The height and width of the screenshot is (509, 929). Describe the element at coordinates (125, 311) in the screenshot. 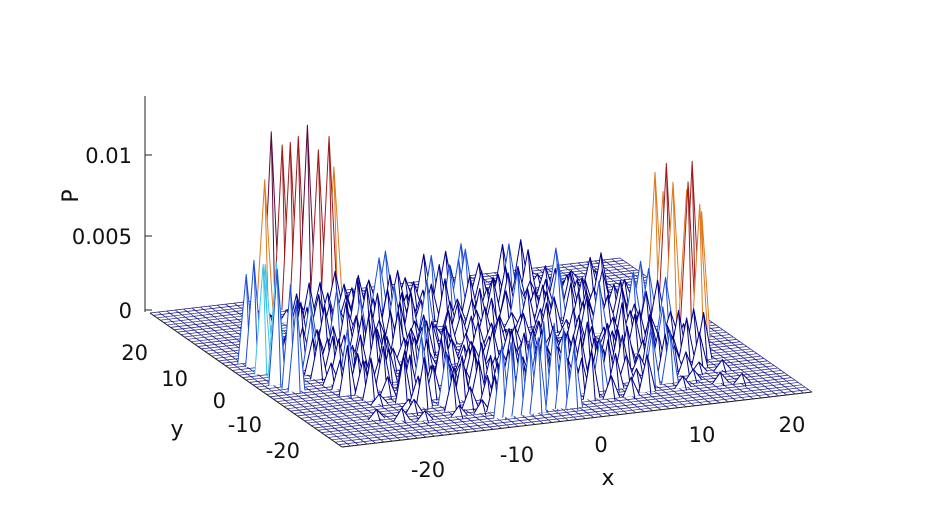

I see `z-tick-label-0: 0` at that location.